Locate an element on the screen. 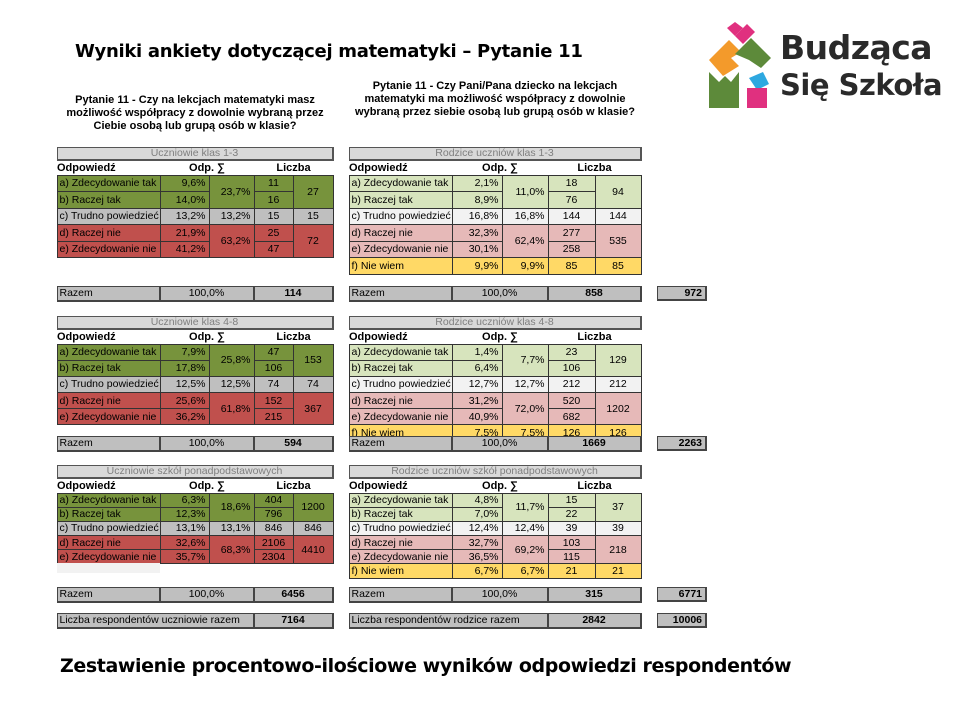 The height and width of the screenshot is (720, 960). group-total: 144 is located at coordinates (618, 216).